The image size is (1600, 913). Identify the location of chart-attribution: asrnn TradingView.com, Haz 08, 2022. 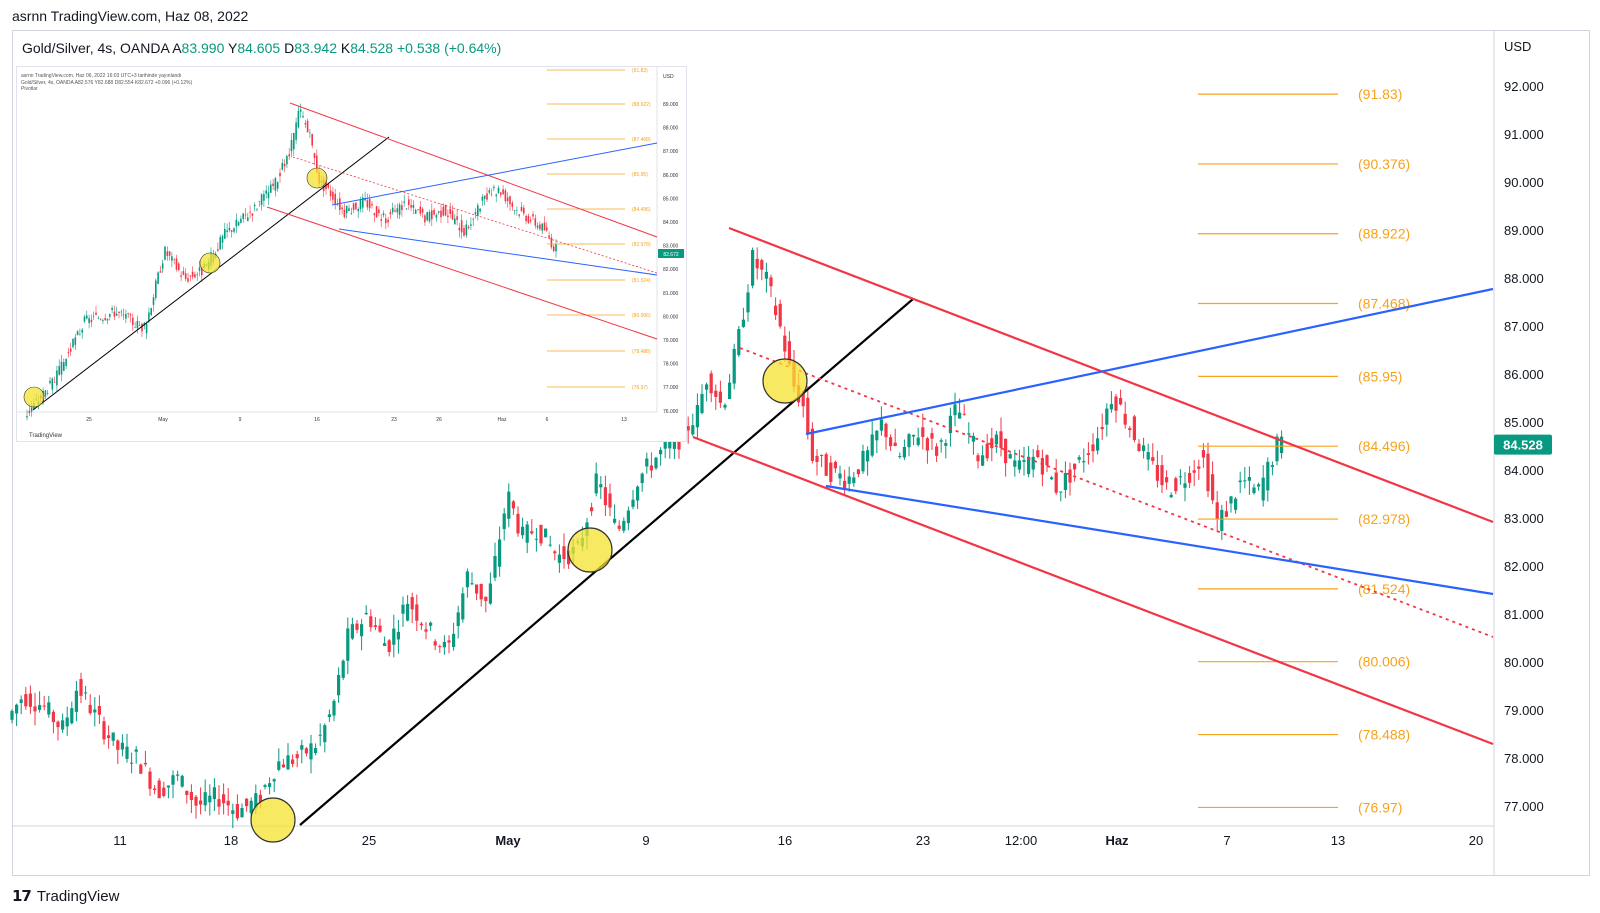
(130, 16).